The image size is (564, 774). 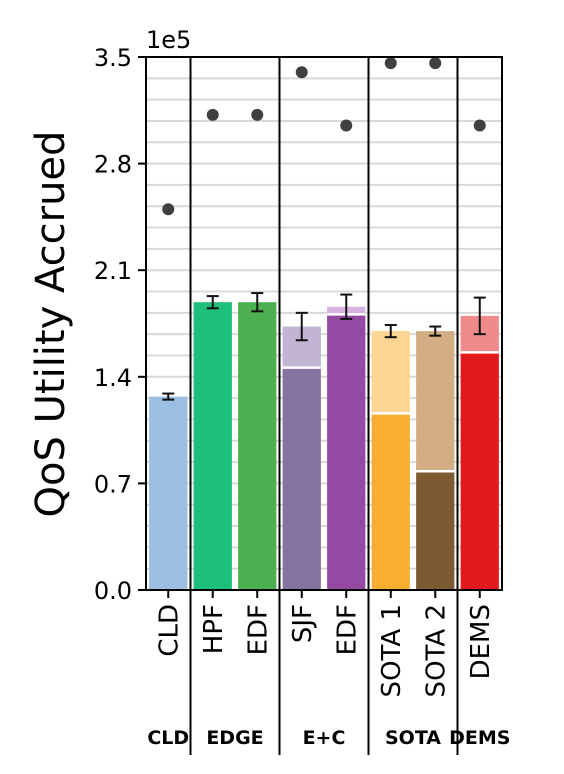 What do you see at coordinates (113, 484) in the screenshot?
I see `y-tick-label: 0.7` at bounding box center [113, 484].